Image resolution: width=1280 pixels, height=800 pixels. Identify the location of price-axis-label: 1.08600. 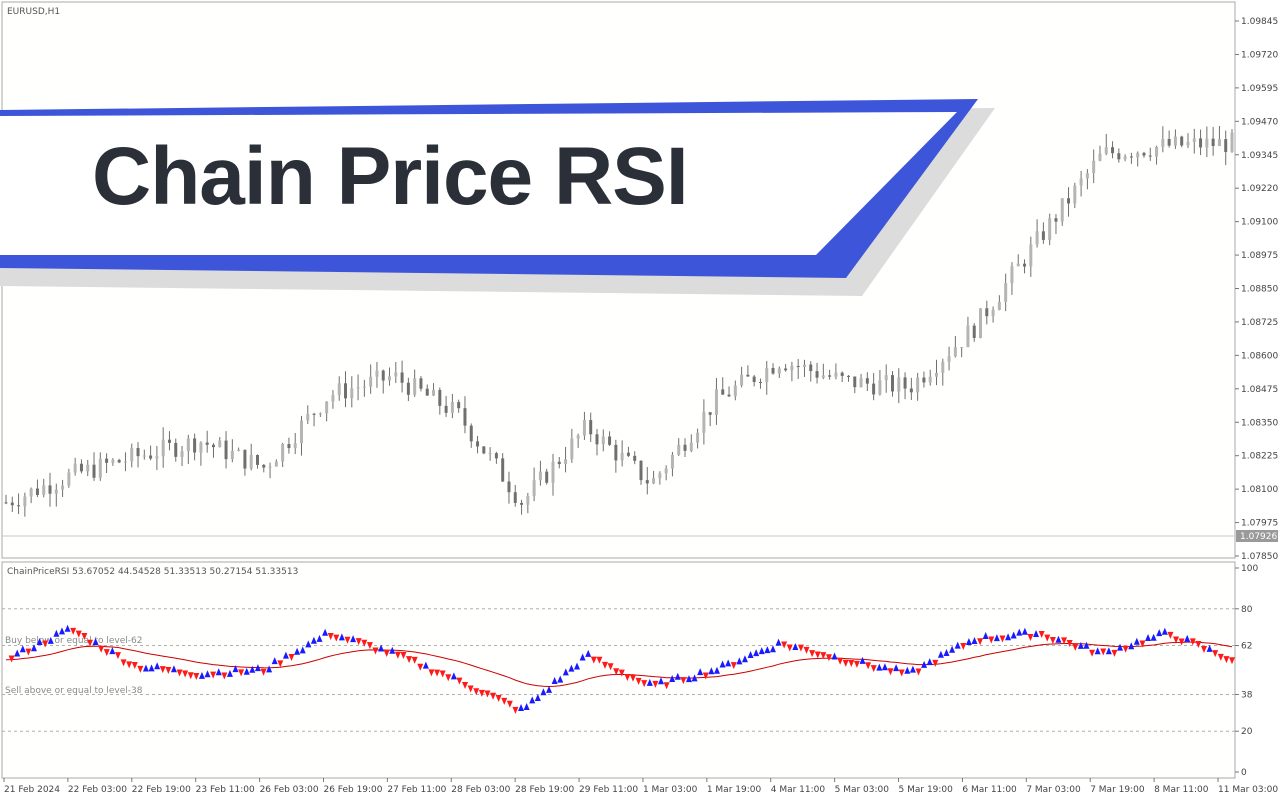
(1259, 356).